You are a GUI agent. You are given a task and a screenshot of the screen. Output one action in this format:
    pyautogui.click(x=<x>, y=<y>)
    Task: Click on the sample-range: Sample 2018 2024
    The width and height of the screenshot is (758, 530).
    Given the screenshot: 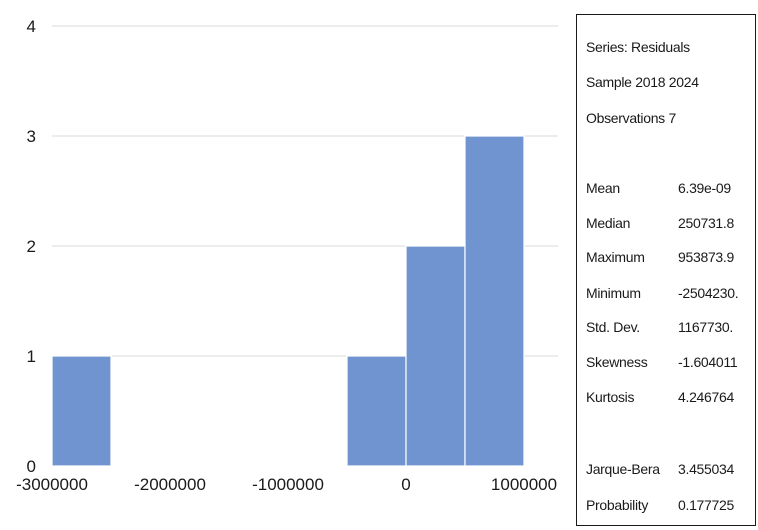 What is the action you would take?
    pyautogui.click(x=642, y=82)
    